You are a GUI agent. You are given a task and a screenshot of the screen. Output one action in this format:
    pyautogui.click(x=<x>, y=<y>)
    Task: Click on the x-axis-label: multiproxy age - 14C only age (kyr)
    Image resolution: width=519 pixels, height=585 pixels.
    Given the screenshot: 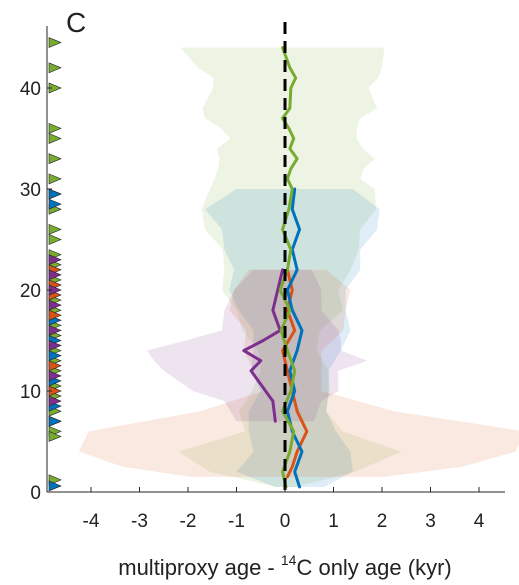 What is the action you would take?
    pyautogui.click(x=284, y=566)
    